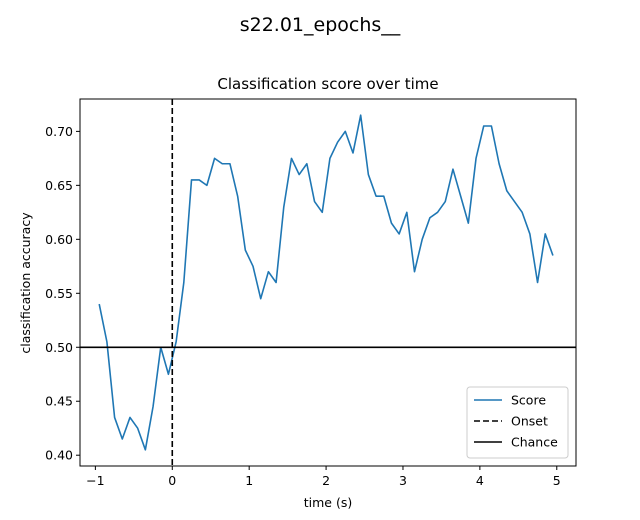 This screenshot has height=520, width=640. I want to click on x-tick-label: 0, so click(172, 480).